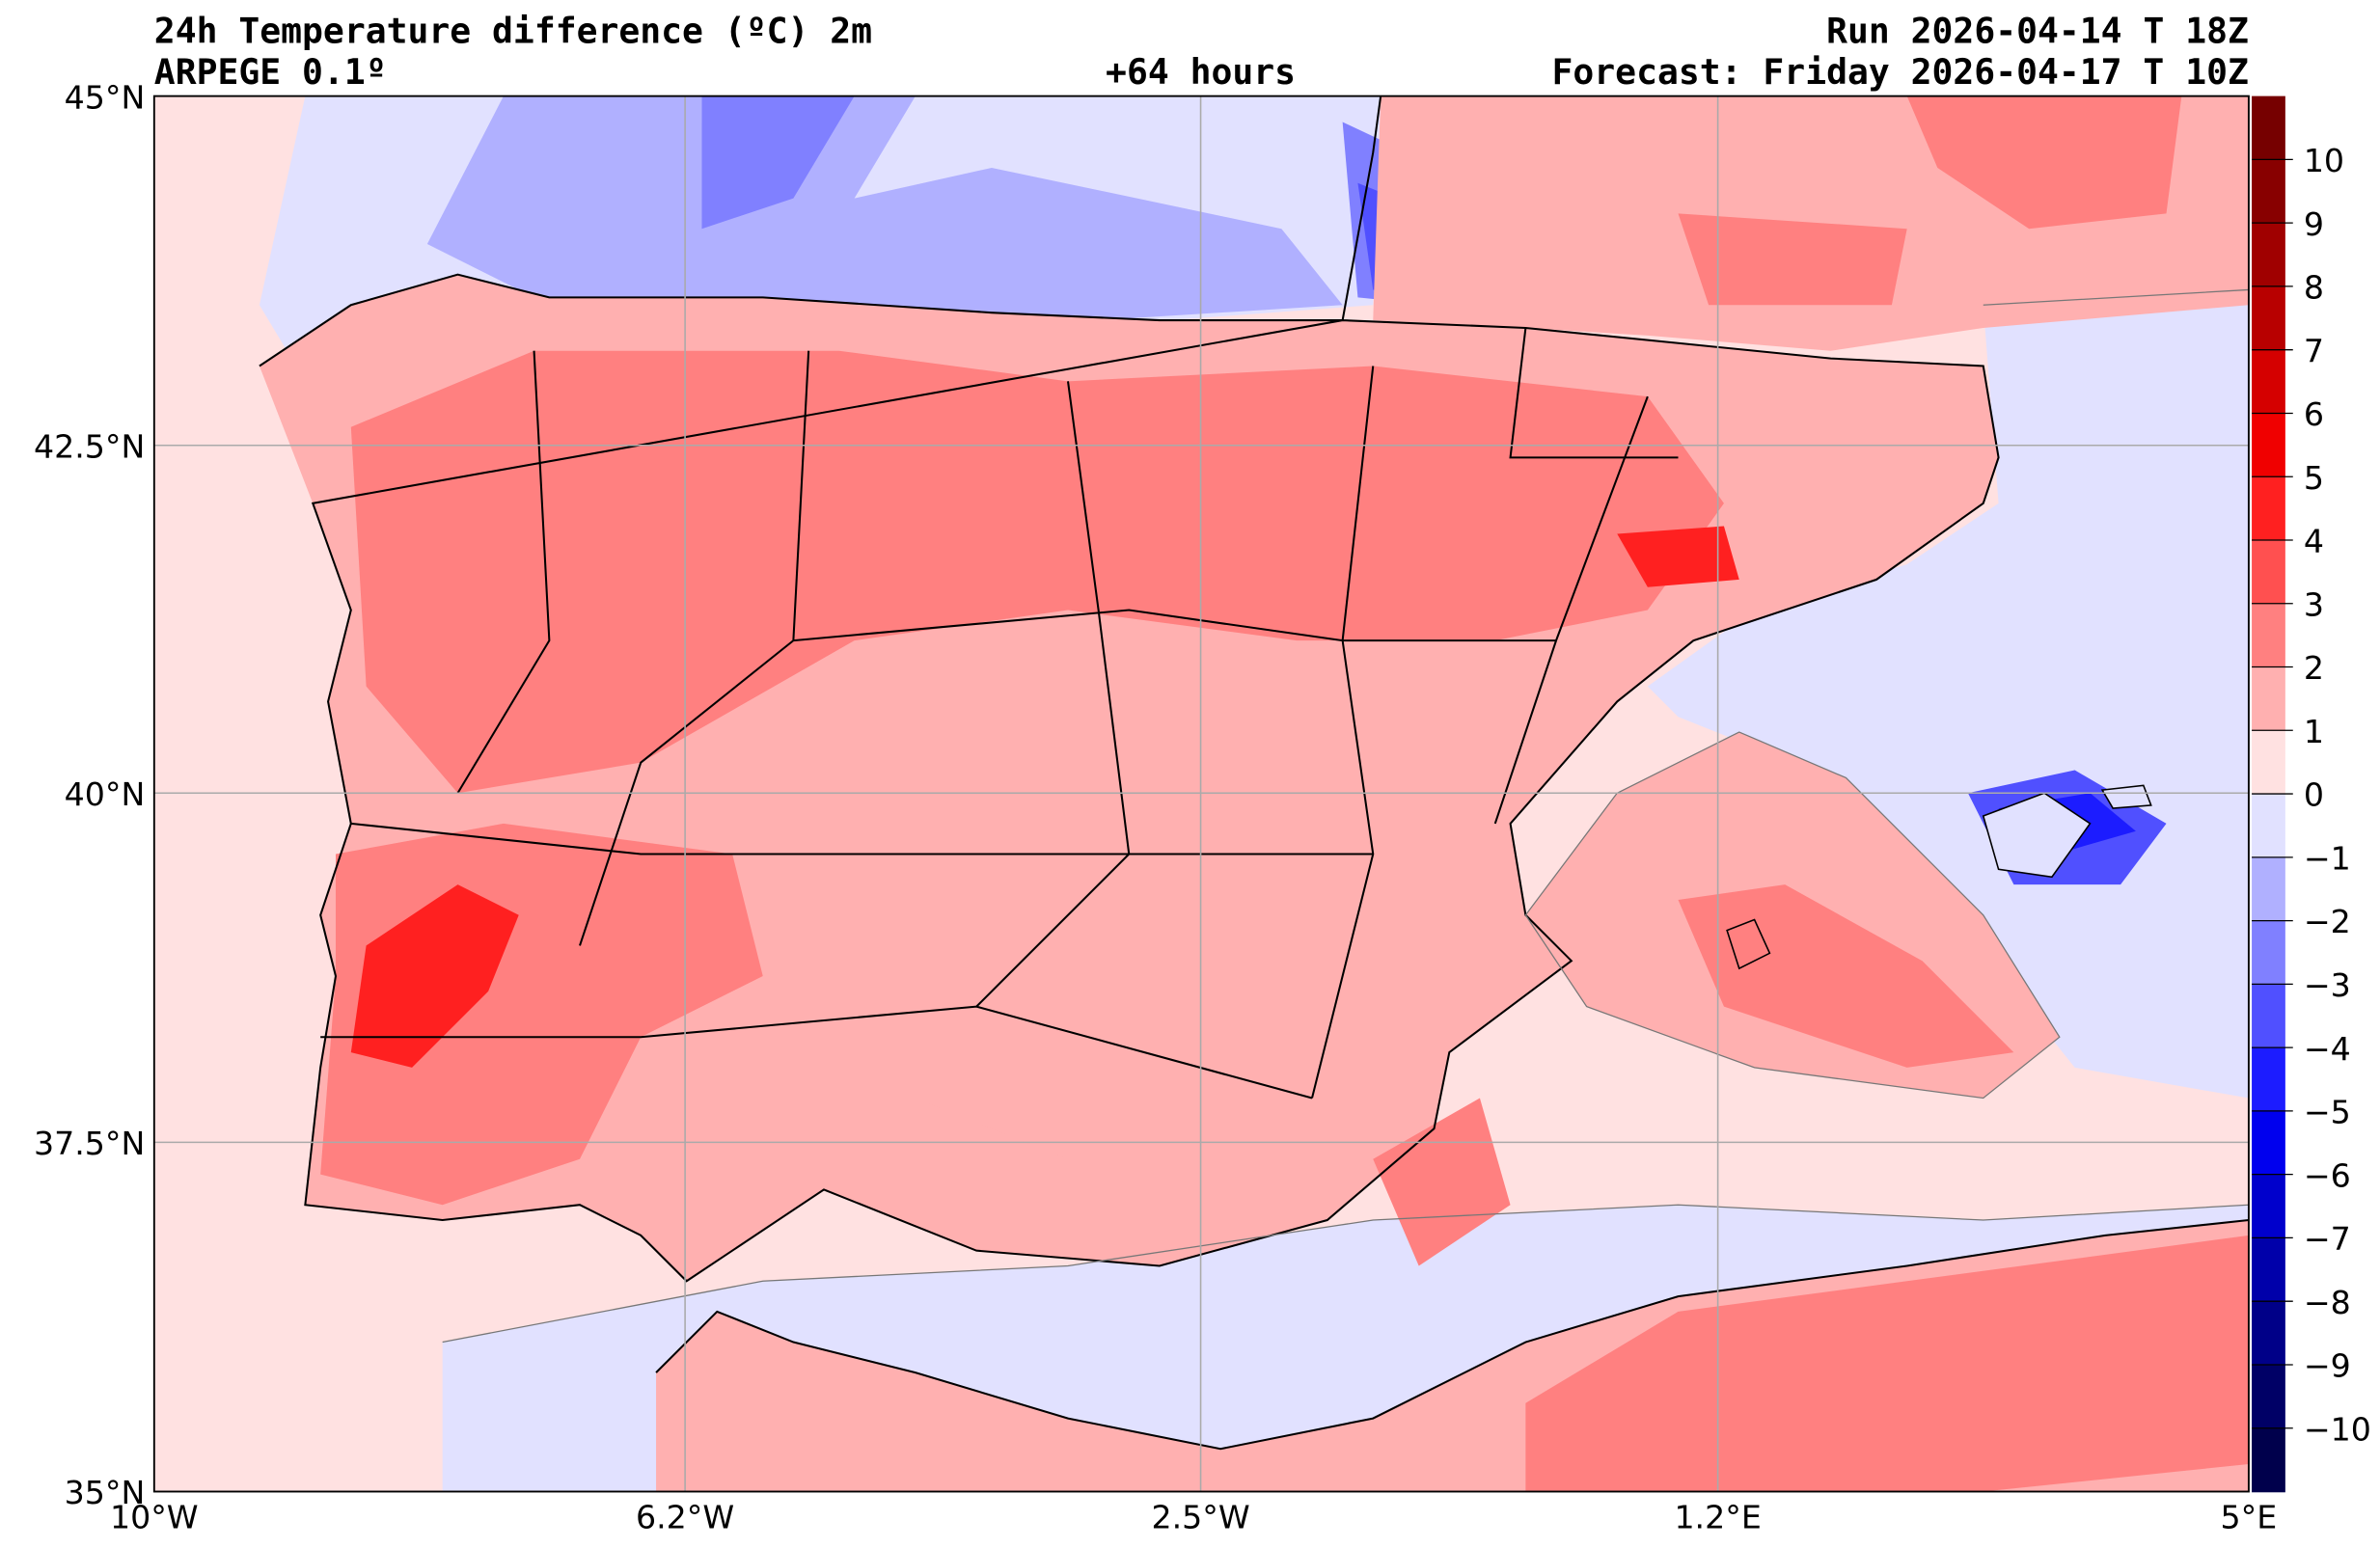 The width and height of the screenshot is (2380, 1548). I want to click on lon-label: 5°E, so click(2249, 1517).